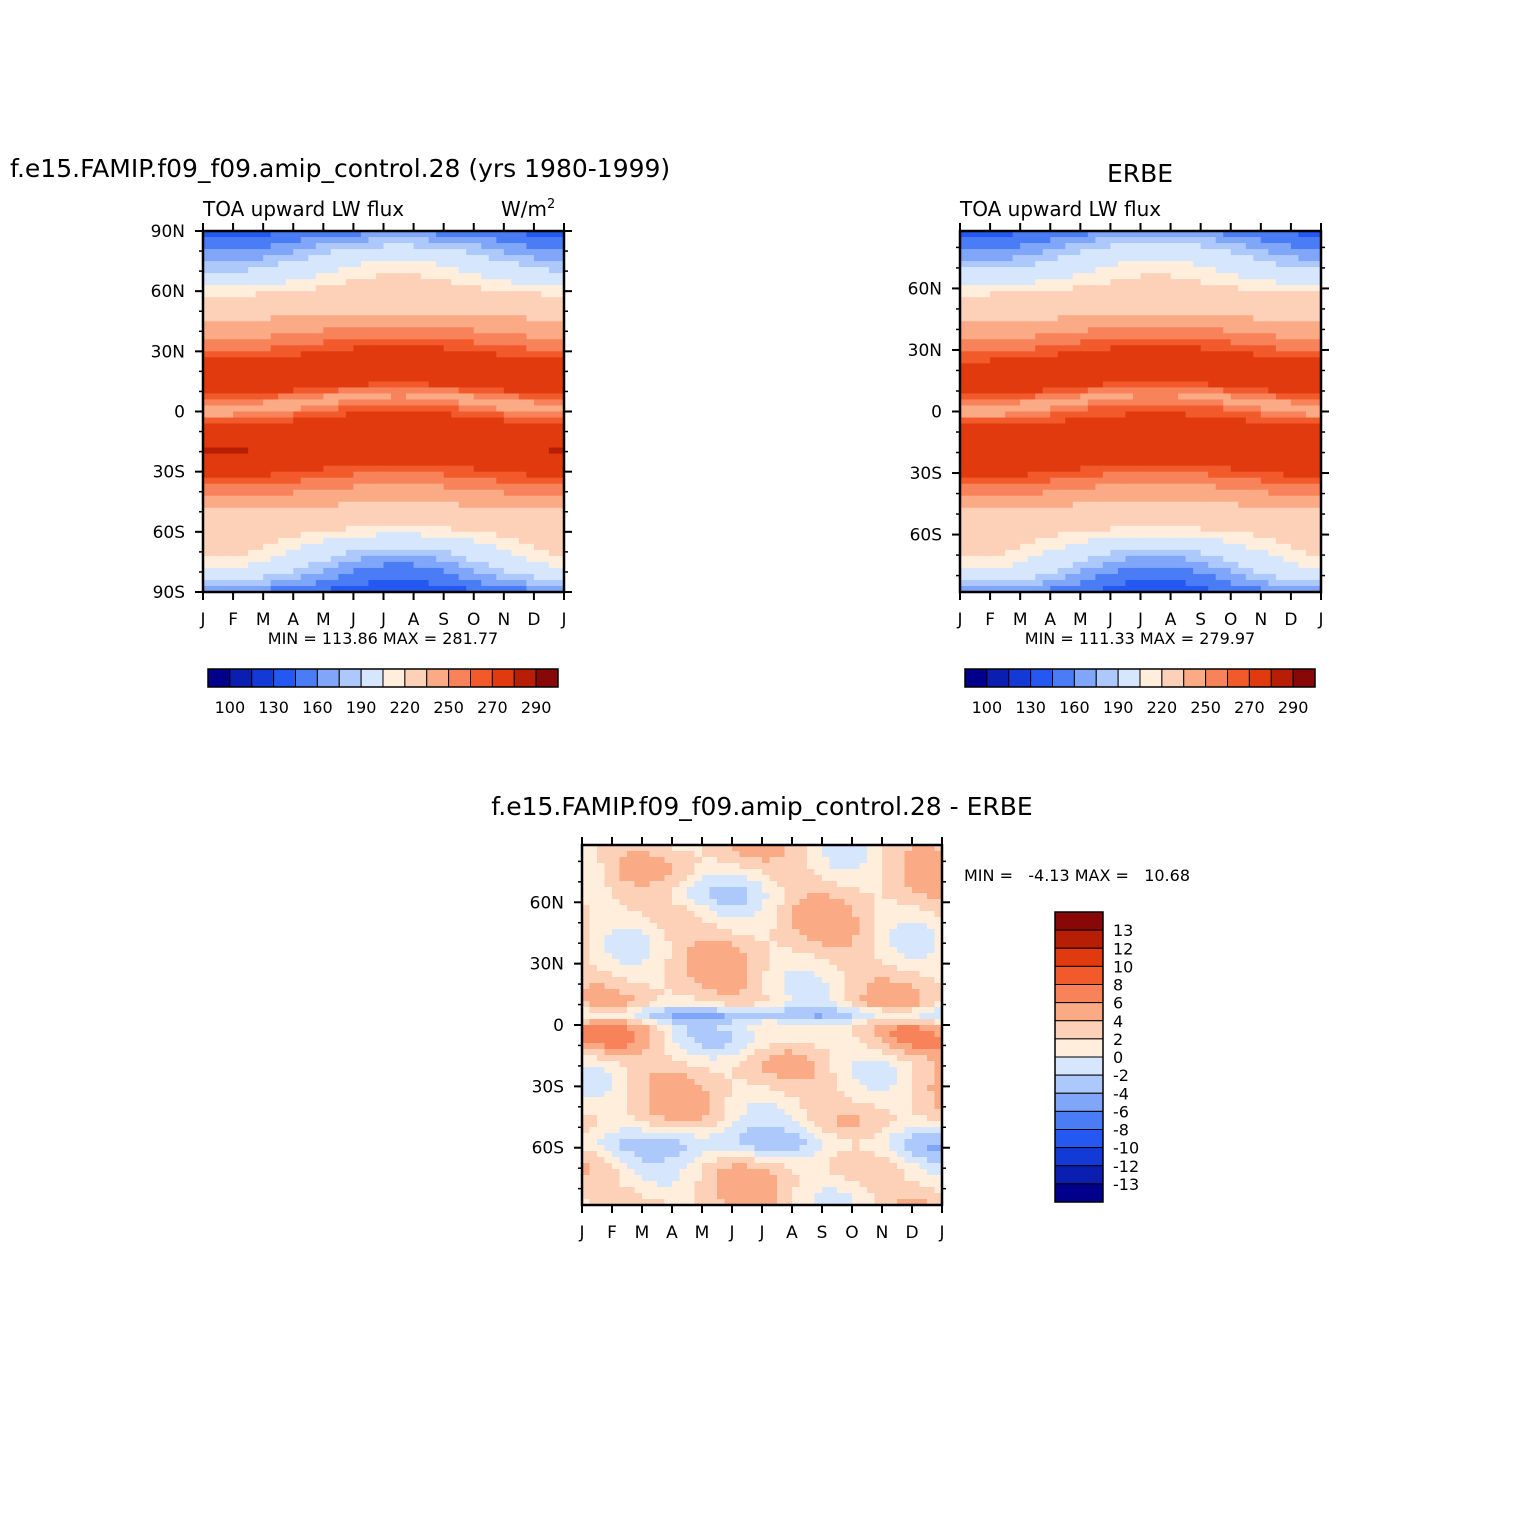  What do you see at coordinates (306, 678) in the screenshot?
I see `colorbar-box` at bounding box center [306, 678].